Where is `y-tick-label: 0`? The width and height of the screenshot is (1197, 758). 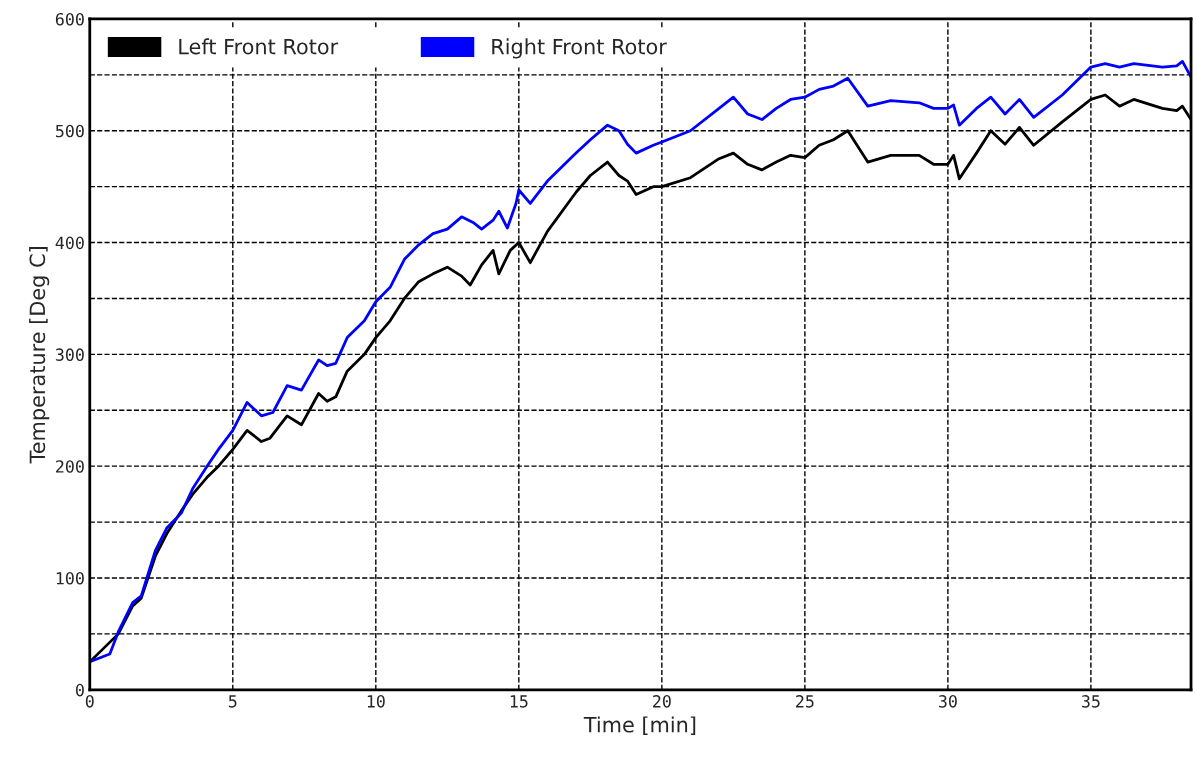 y-tick-label: 0 is located at coordinates (79, 690).